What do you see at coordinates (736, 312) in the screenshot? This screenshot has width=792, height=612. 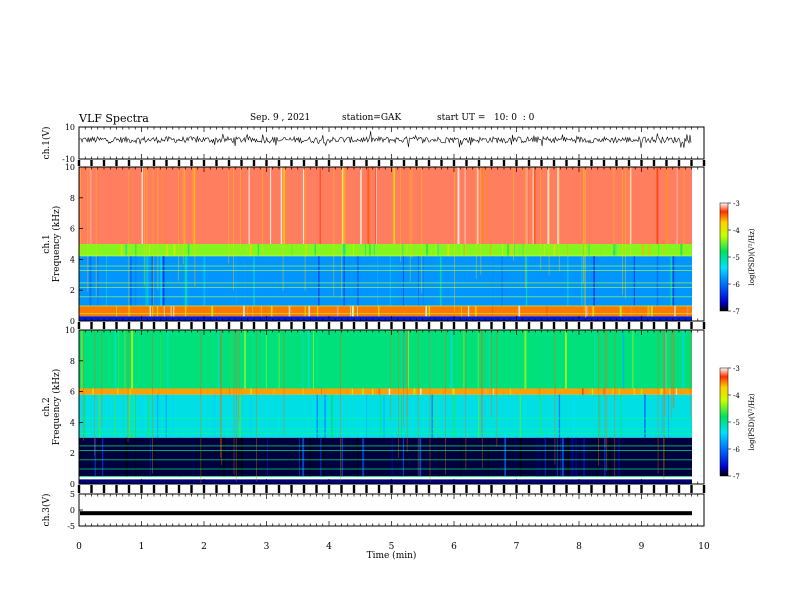 I see `spec1-cbar-tick-label: -7` at bounding box center [736, 312].